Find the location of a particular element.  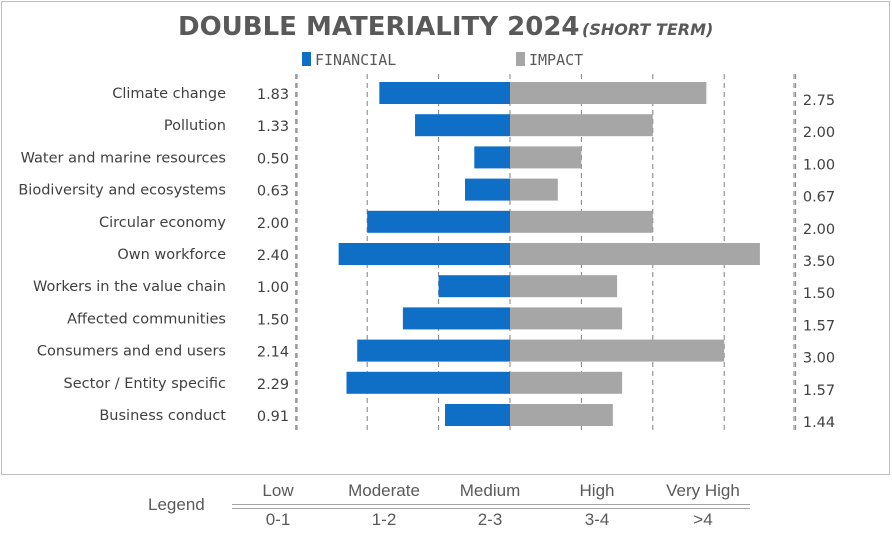

value-label-financial: 1.50 is located at coordinates (273, 320).